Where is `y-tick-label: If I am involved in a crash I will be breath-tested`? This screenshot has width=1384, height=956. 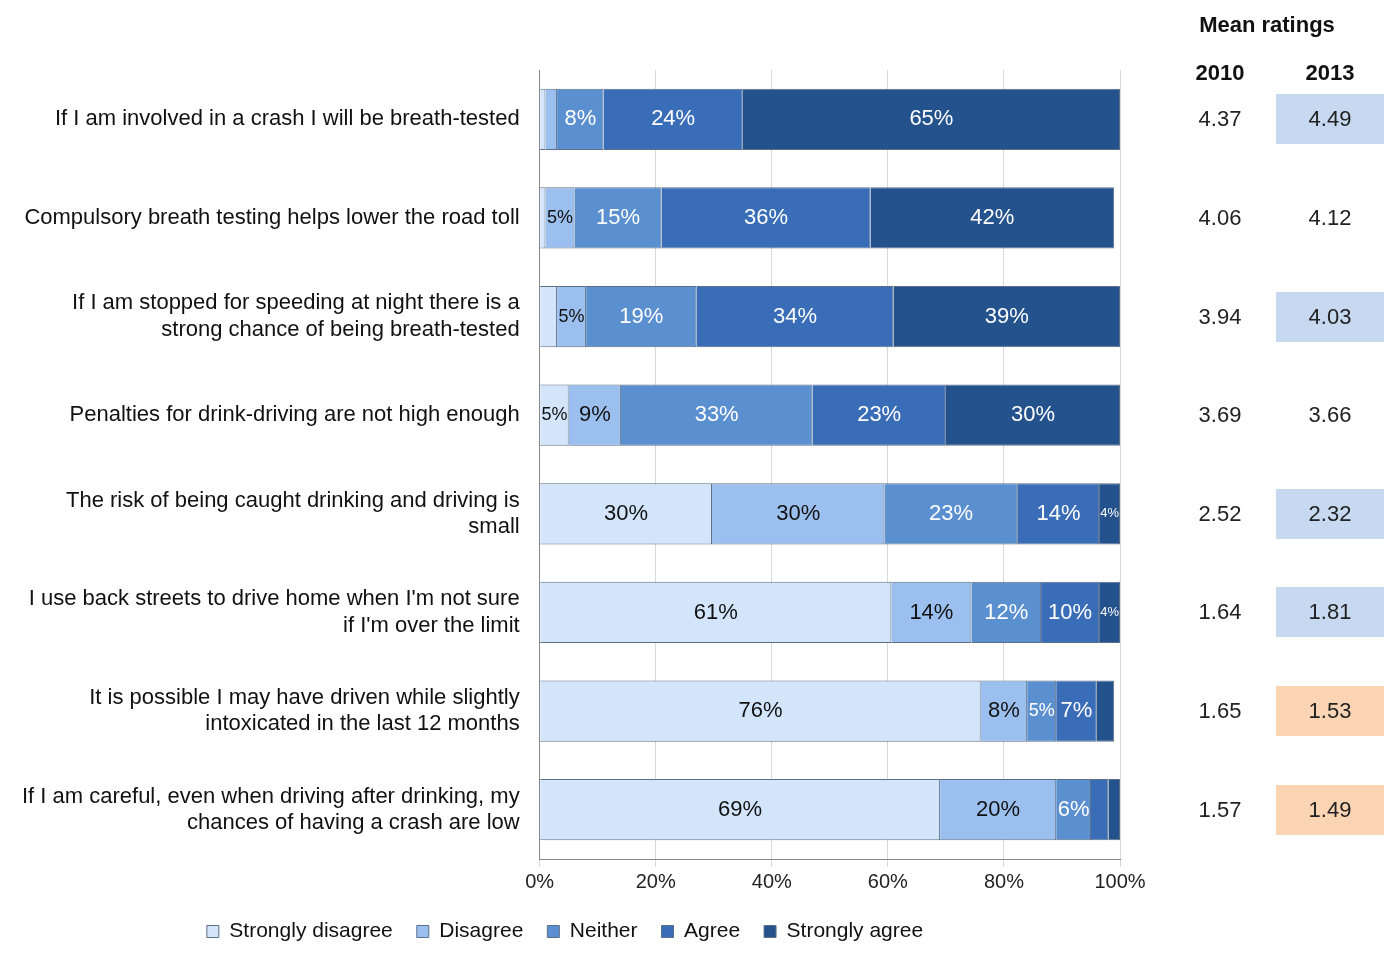 y-tick-label: If I am involved in a crash I will be breath-tested is located at coordinates (287, 118).